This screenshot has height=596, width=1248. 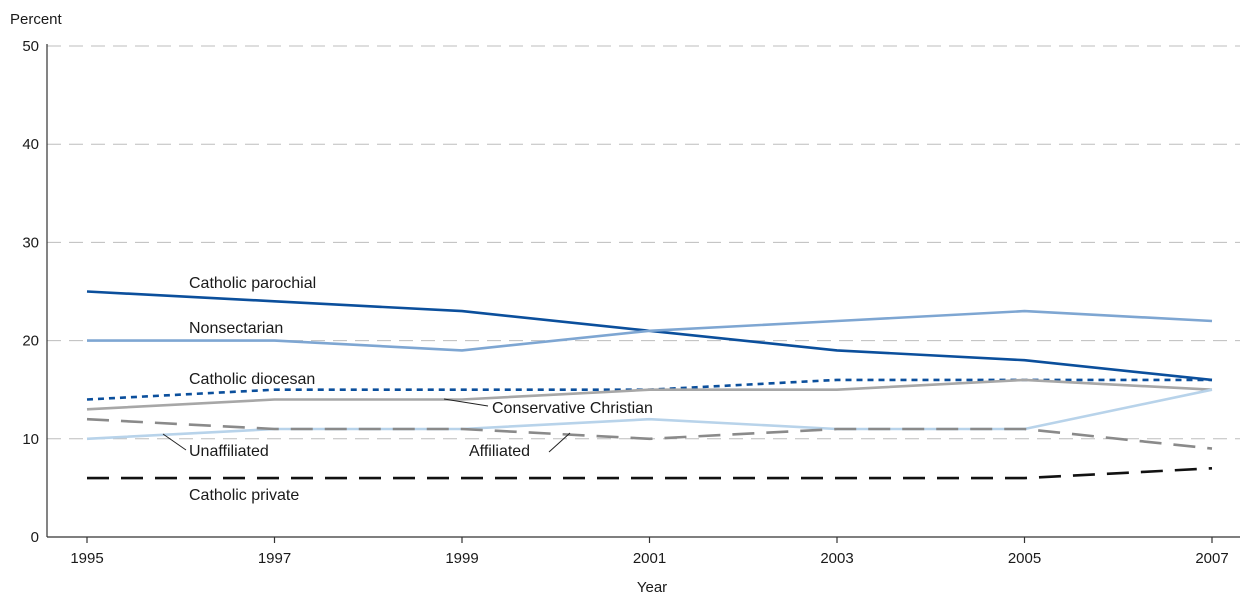 What do you see at coordinates (229, 451) in the screenshot?
I see `series-label-unaffiliated: Unaffiliated` at bounding box center [229, 451].